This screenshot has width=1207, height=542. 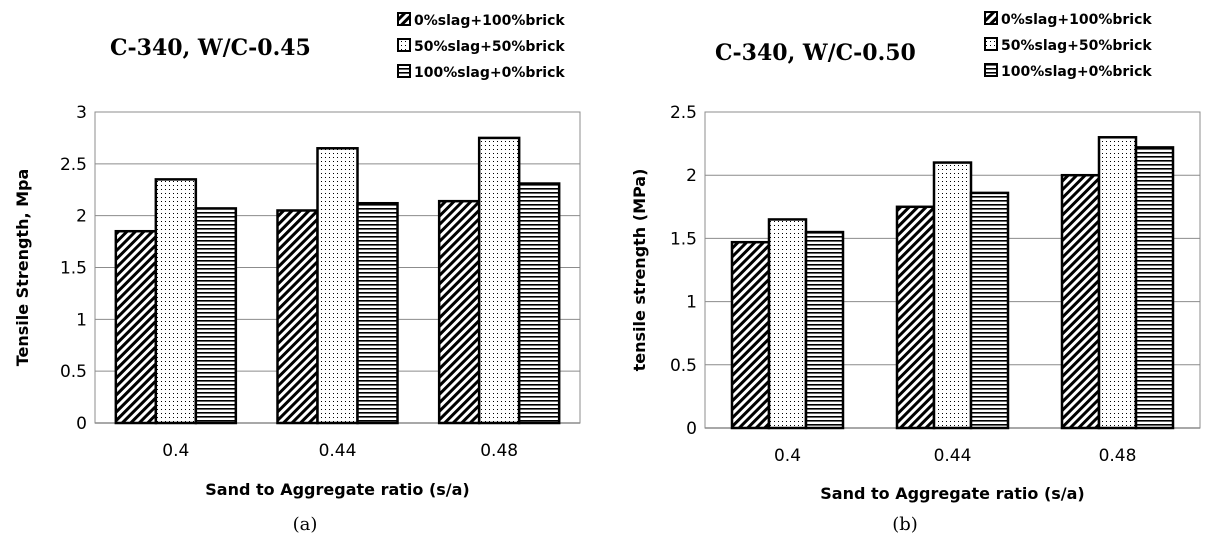 I want to click on y-axis-label: Tensile Strength, Mpa, so click(x=22, y=268).